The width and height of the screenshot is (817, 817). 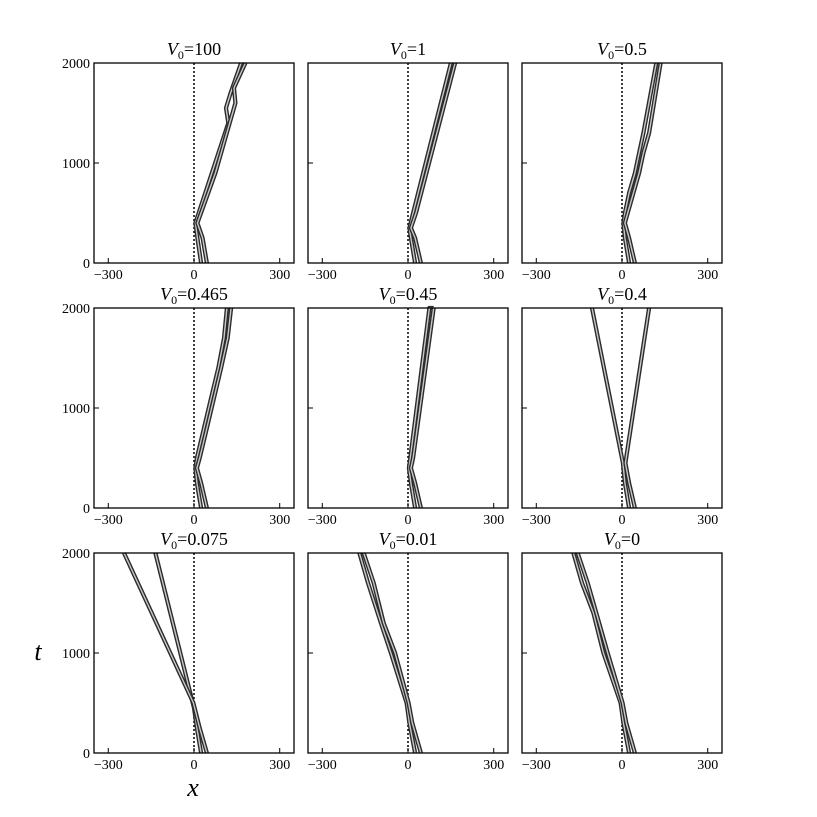 What do you see at coordinates (630, 294) in the screenshot?
I see `panel-title-value: =0.4` at bounding box center [630, 294].